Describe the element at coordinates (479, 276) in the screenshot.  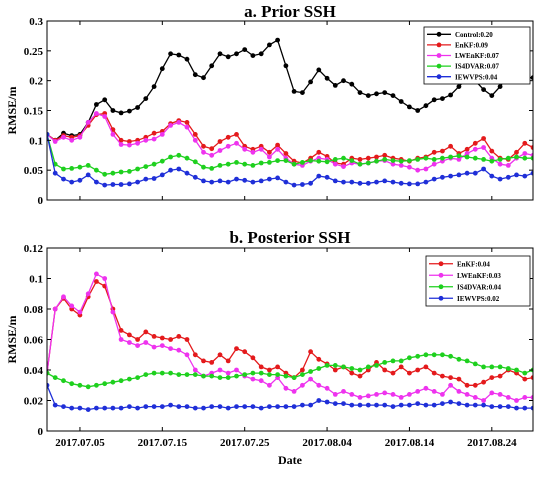
I see `legend-label: LWEnKF:0.03` at that location.